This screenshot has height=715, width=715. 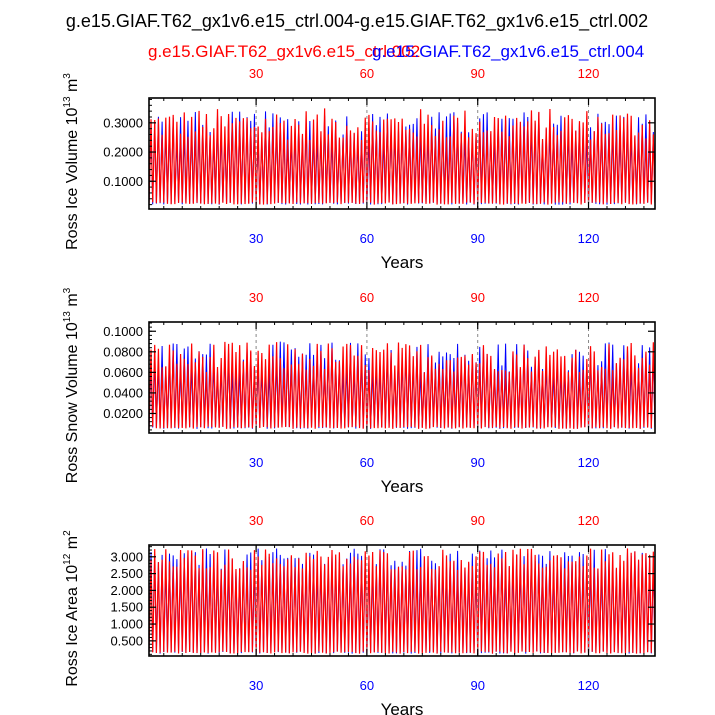 What do you see at coordinates (123, 152) in the screenshot?
I see `y-tick-label: 0.2000` at bounding box center [123, 152].